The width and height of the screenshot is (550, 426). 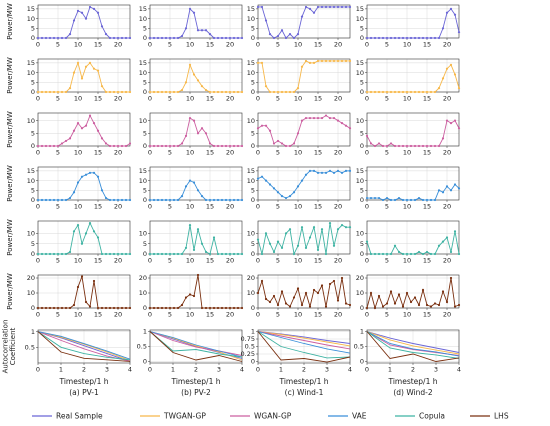 I want to click on y-tick-label: 10, so click(x=360, y=181).